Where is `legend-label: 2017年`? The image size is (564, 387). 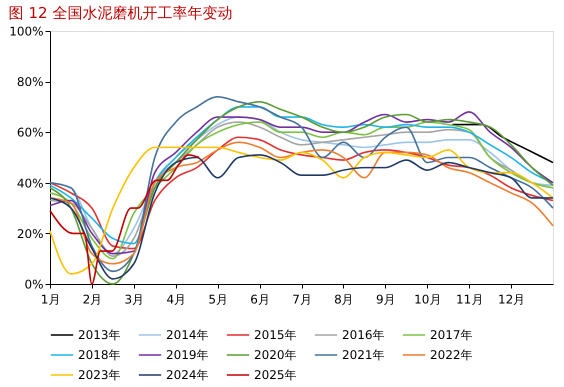
legend-label: 2017年 is located at coordinates (451, 335).